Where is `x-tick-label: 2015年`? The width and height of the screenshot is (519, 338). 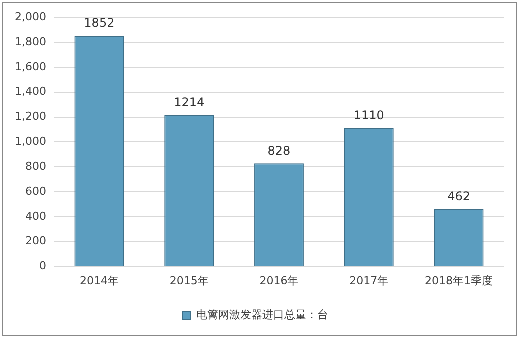 x-tick-label: 2015年 is located at coordinates (189, 281).